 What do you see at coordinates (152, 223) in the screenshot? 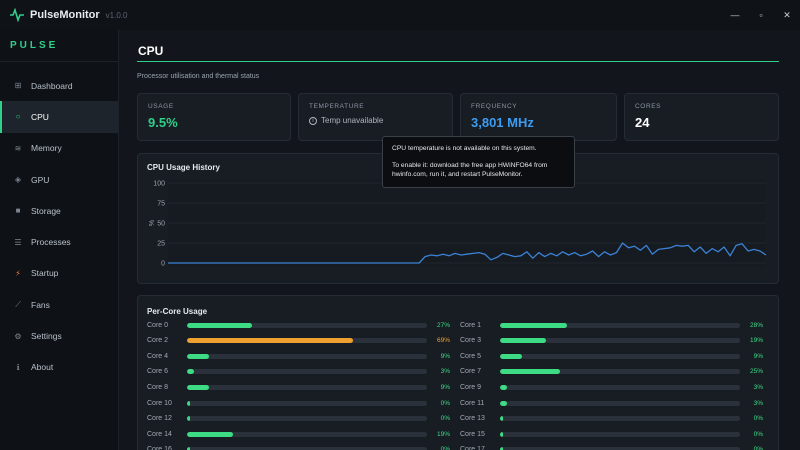
I see `y-axis-label: %` at bounding box center [152, 223].